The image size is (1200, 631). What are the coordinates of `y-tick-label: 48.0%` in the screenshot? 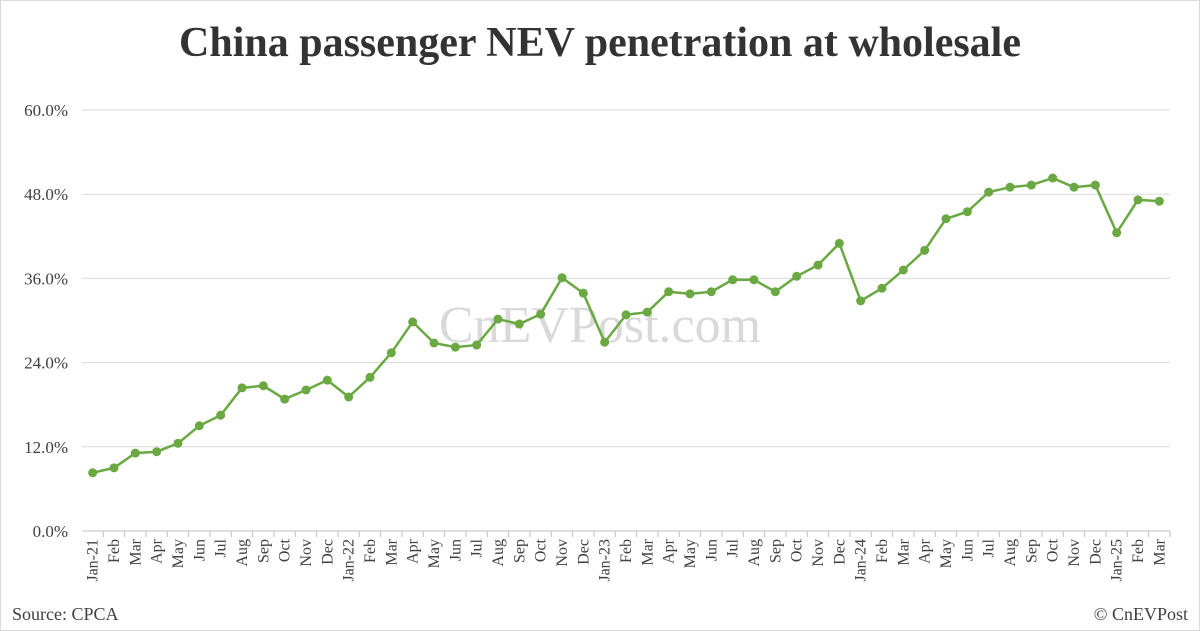 It's located at (46, 194).